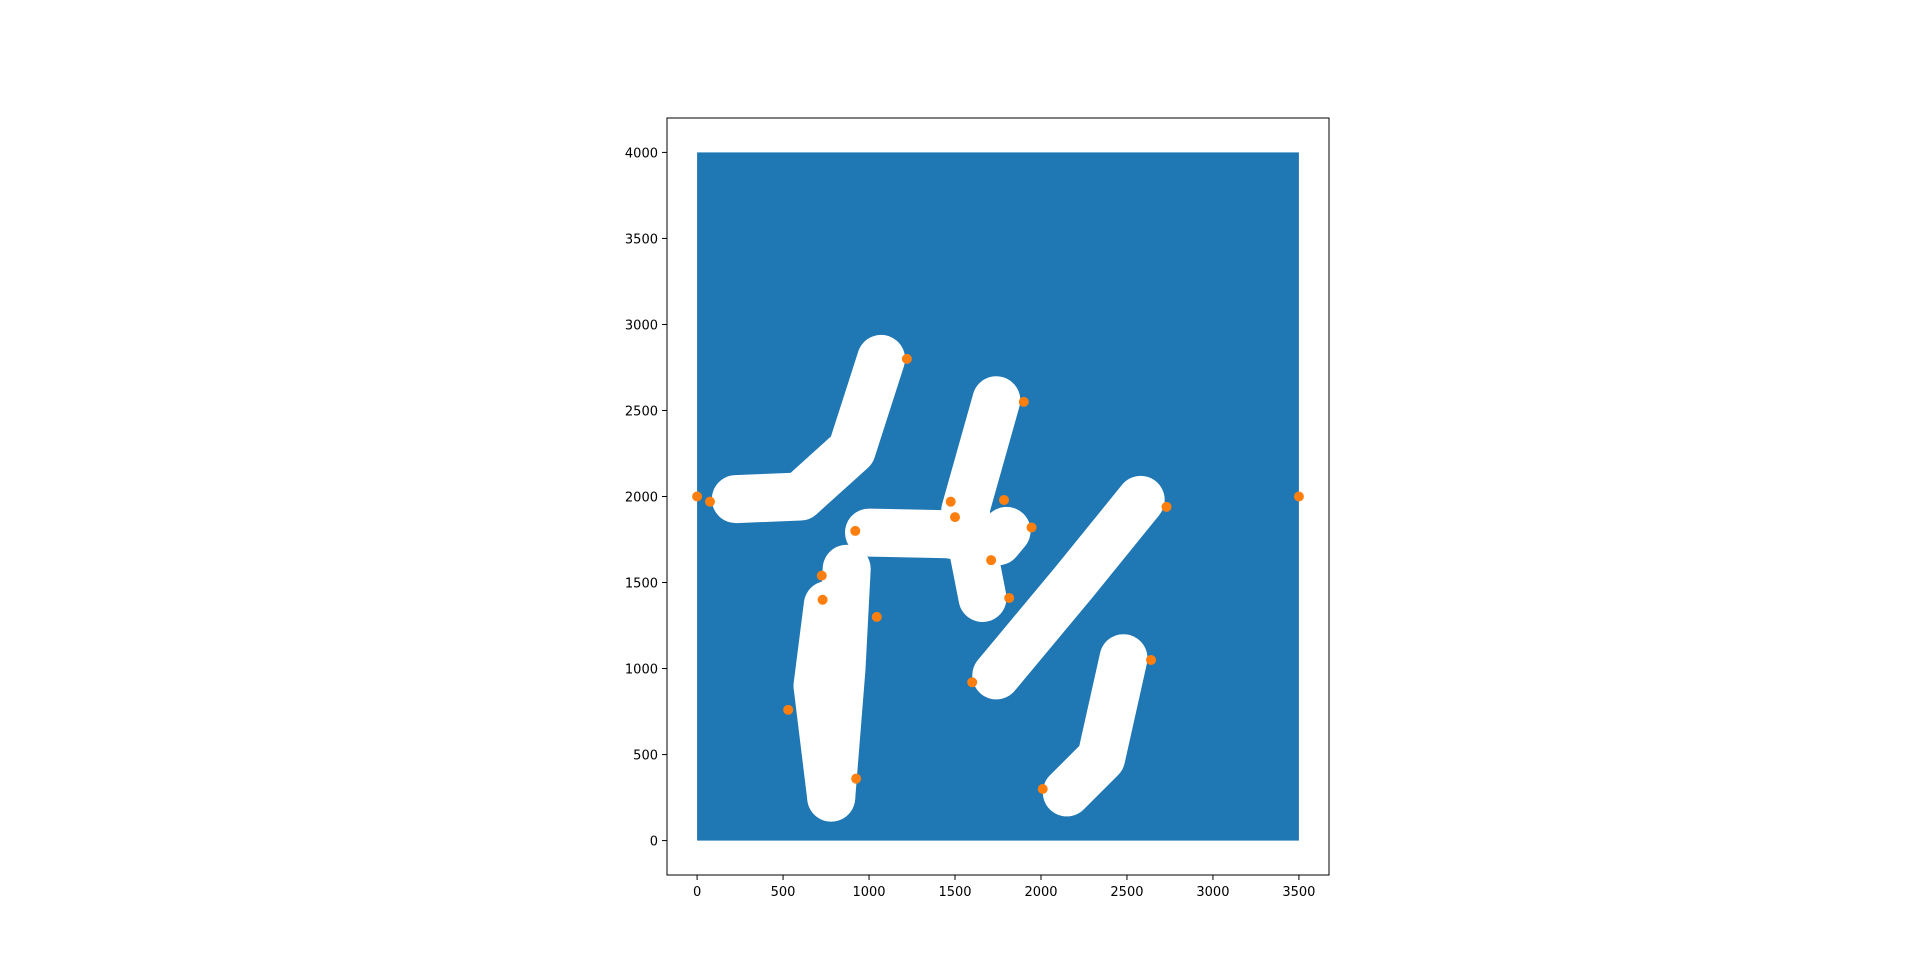 The height and width of the screenshot is (969, 1920). I want to click on x-tick-label: 2500, so click(1126, 892).